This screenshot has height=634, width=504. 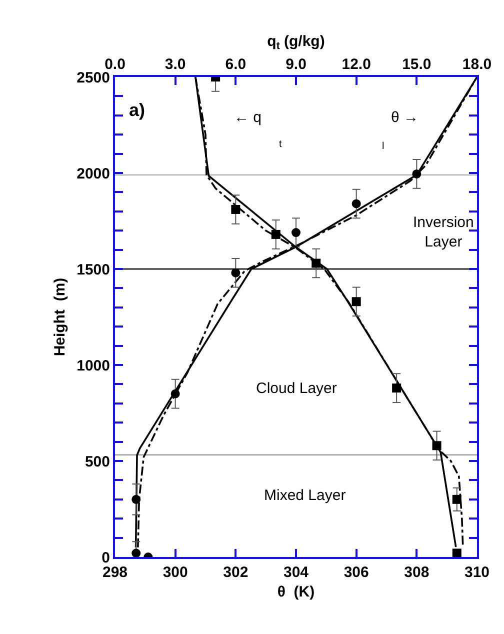 I want to click on annotation: a), so click(x=137, y=110).